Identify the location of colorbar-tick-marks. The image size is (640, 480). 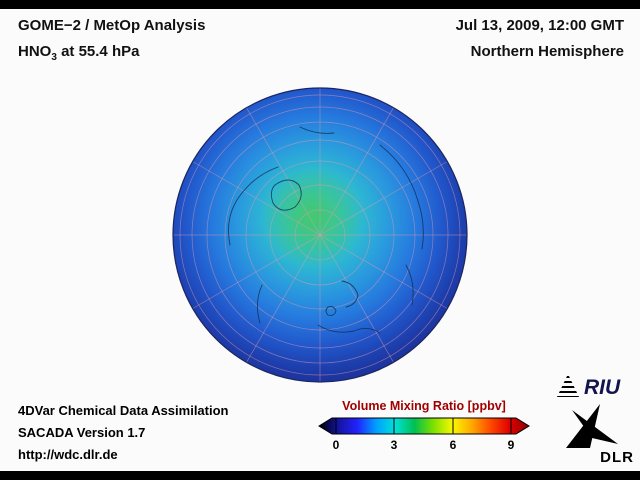
(423, 426).